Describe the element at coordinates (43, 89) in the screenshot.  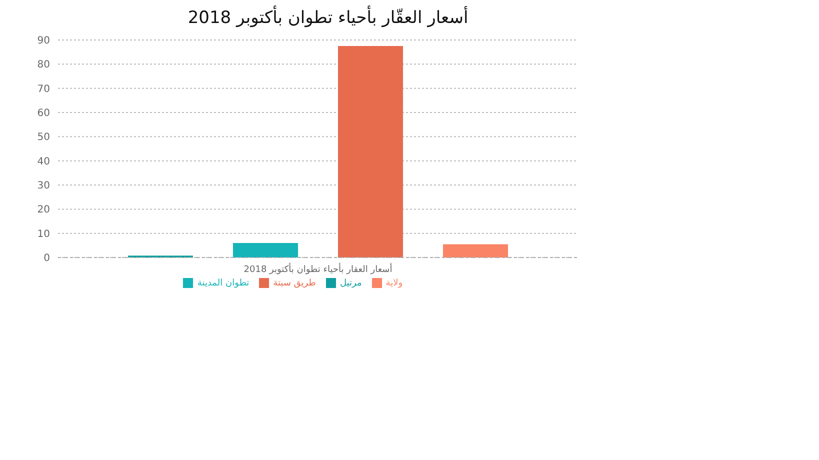
I see `y-tick-label: 70` at that location.